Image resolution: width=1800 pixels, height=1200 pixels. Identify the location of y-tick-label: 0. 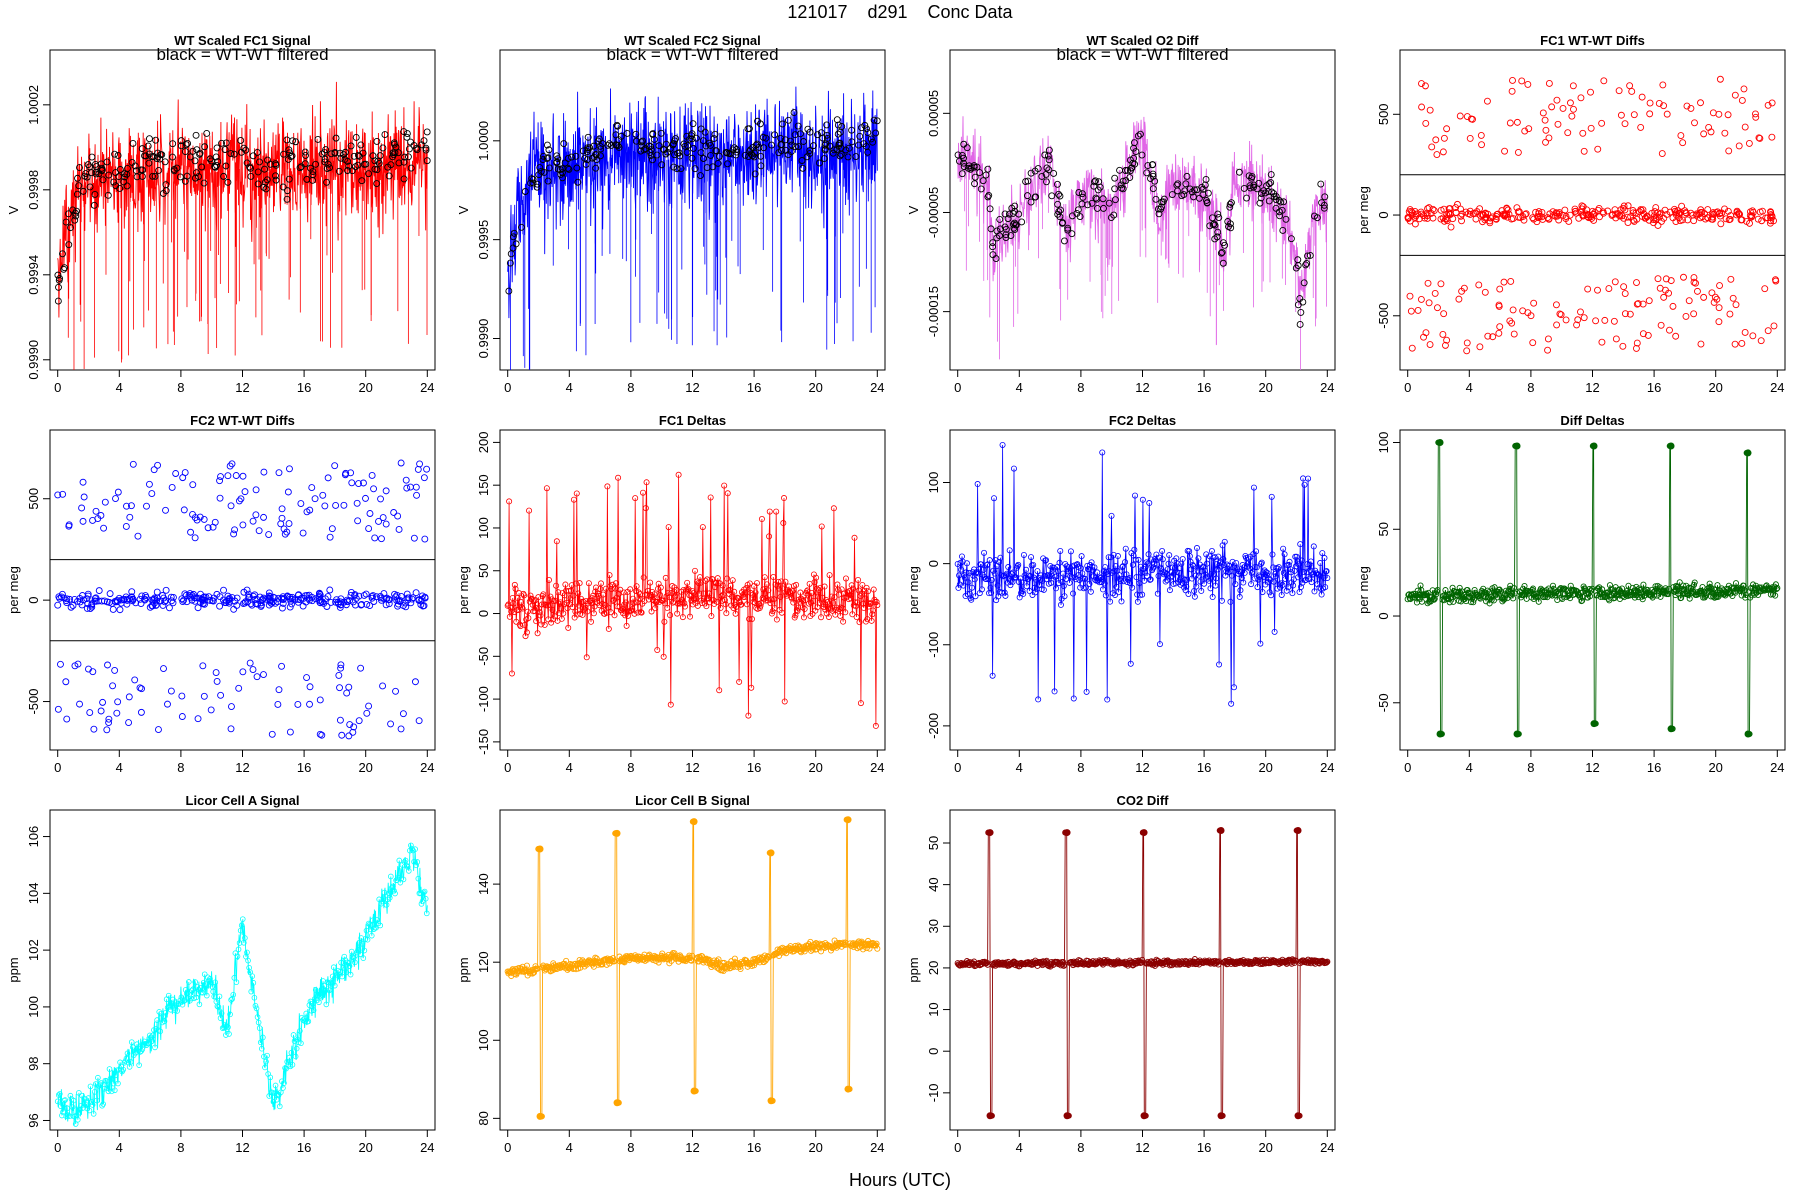
(483, 613).